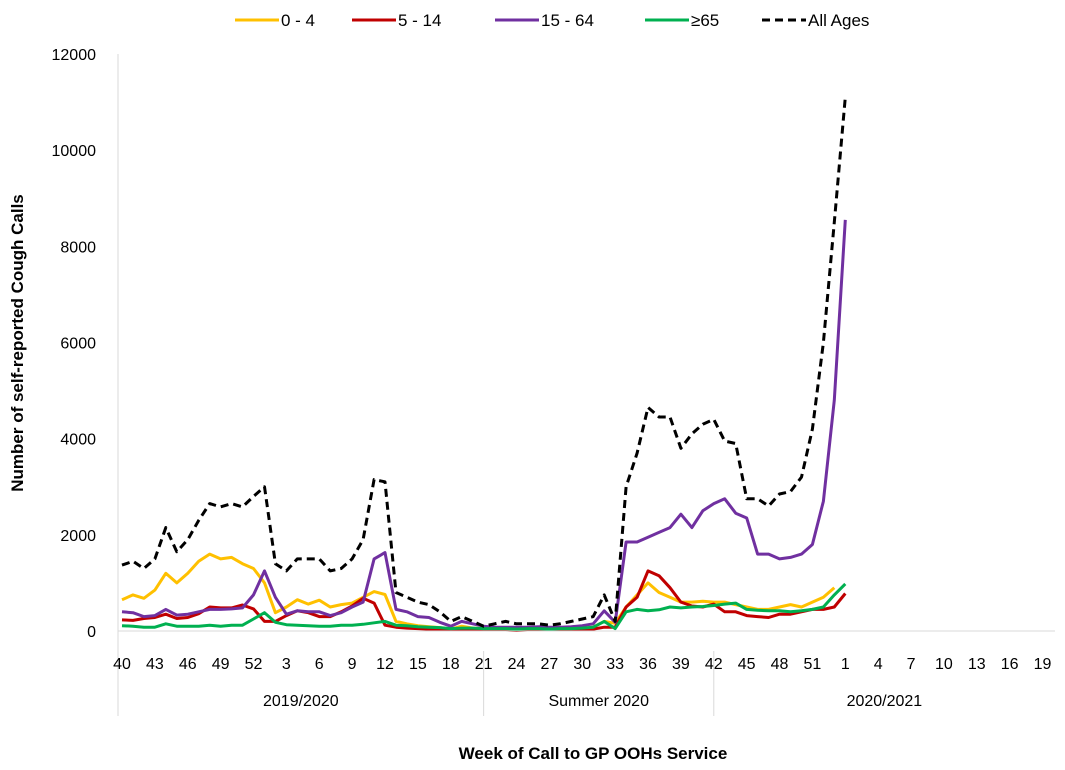 This screenshot has height=770, width=1065. Describe the element at coordinates (845, 664) in the screenshot. I see `x-tick-label: 1` at that location.